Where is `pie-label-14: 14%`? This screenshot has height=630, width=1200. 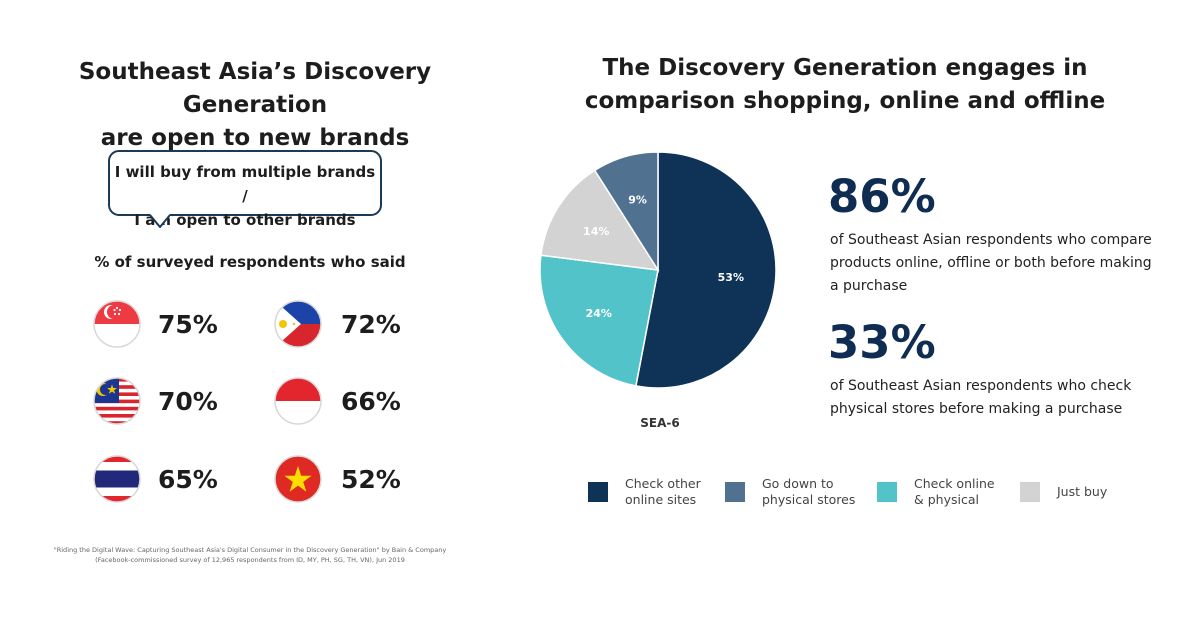
pie-label-14: 14% is located at coordinates (596, 231).